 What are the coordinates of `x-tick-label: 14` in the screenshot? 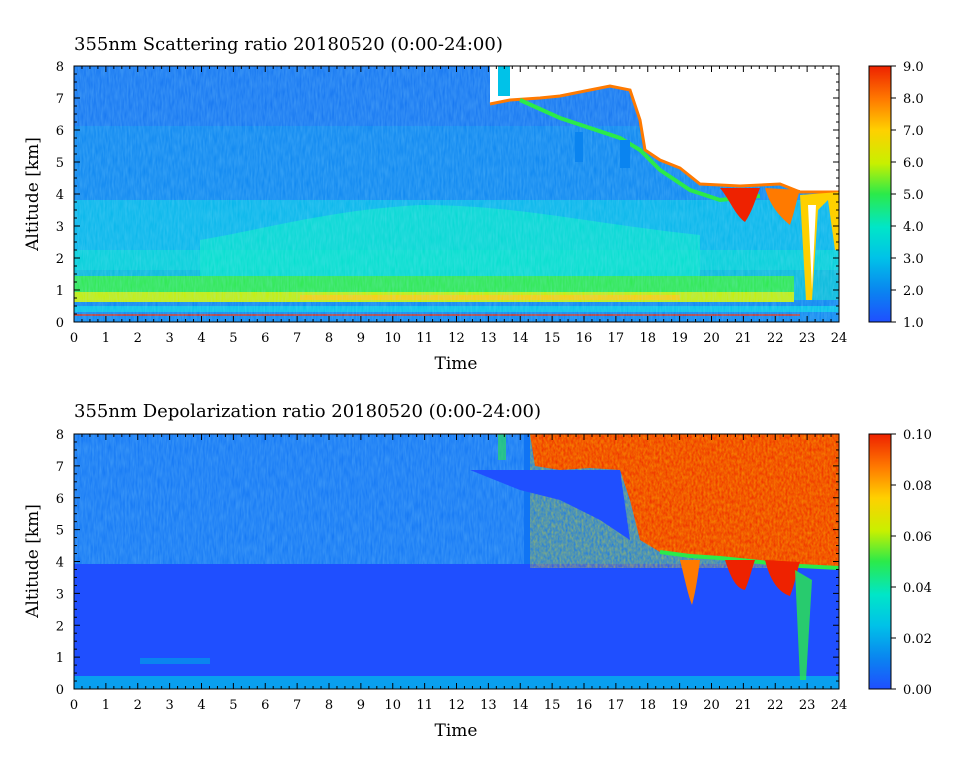 It's located at (520, 338).